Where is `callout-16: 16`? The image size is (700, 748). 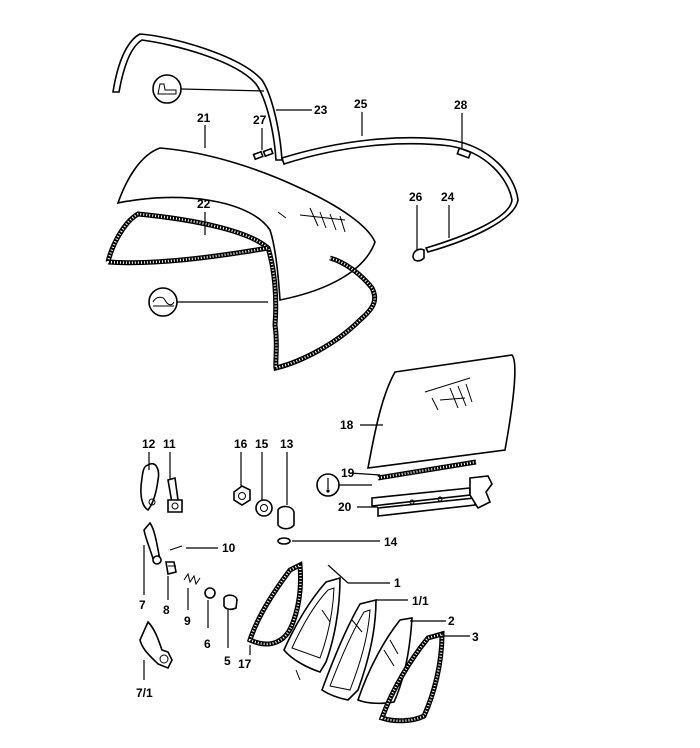 callout-16: 16 is located at coordinates (241, 444).